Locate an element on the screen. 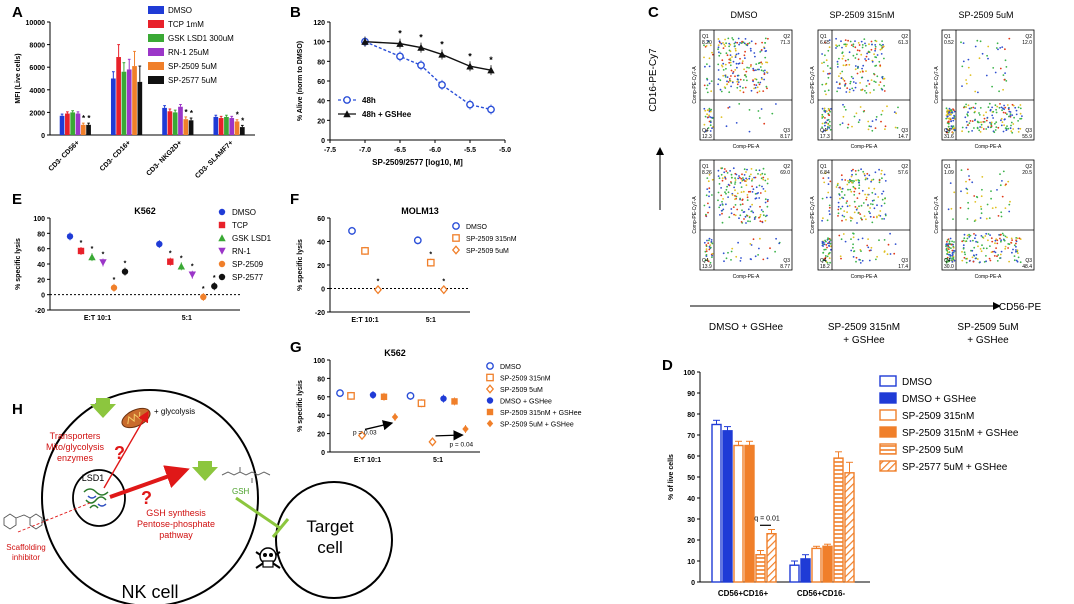 This screenshot has width=1074, height=604. quadrant-q3-value: 8.77 is located at coordinates (785, 267).